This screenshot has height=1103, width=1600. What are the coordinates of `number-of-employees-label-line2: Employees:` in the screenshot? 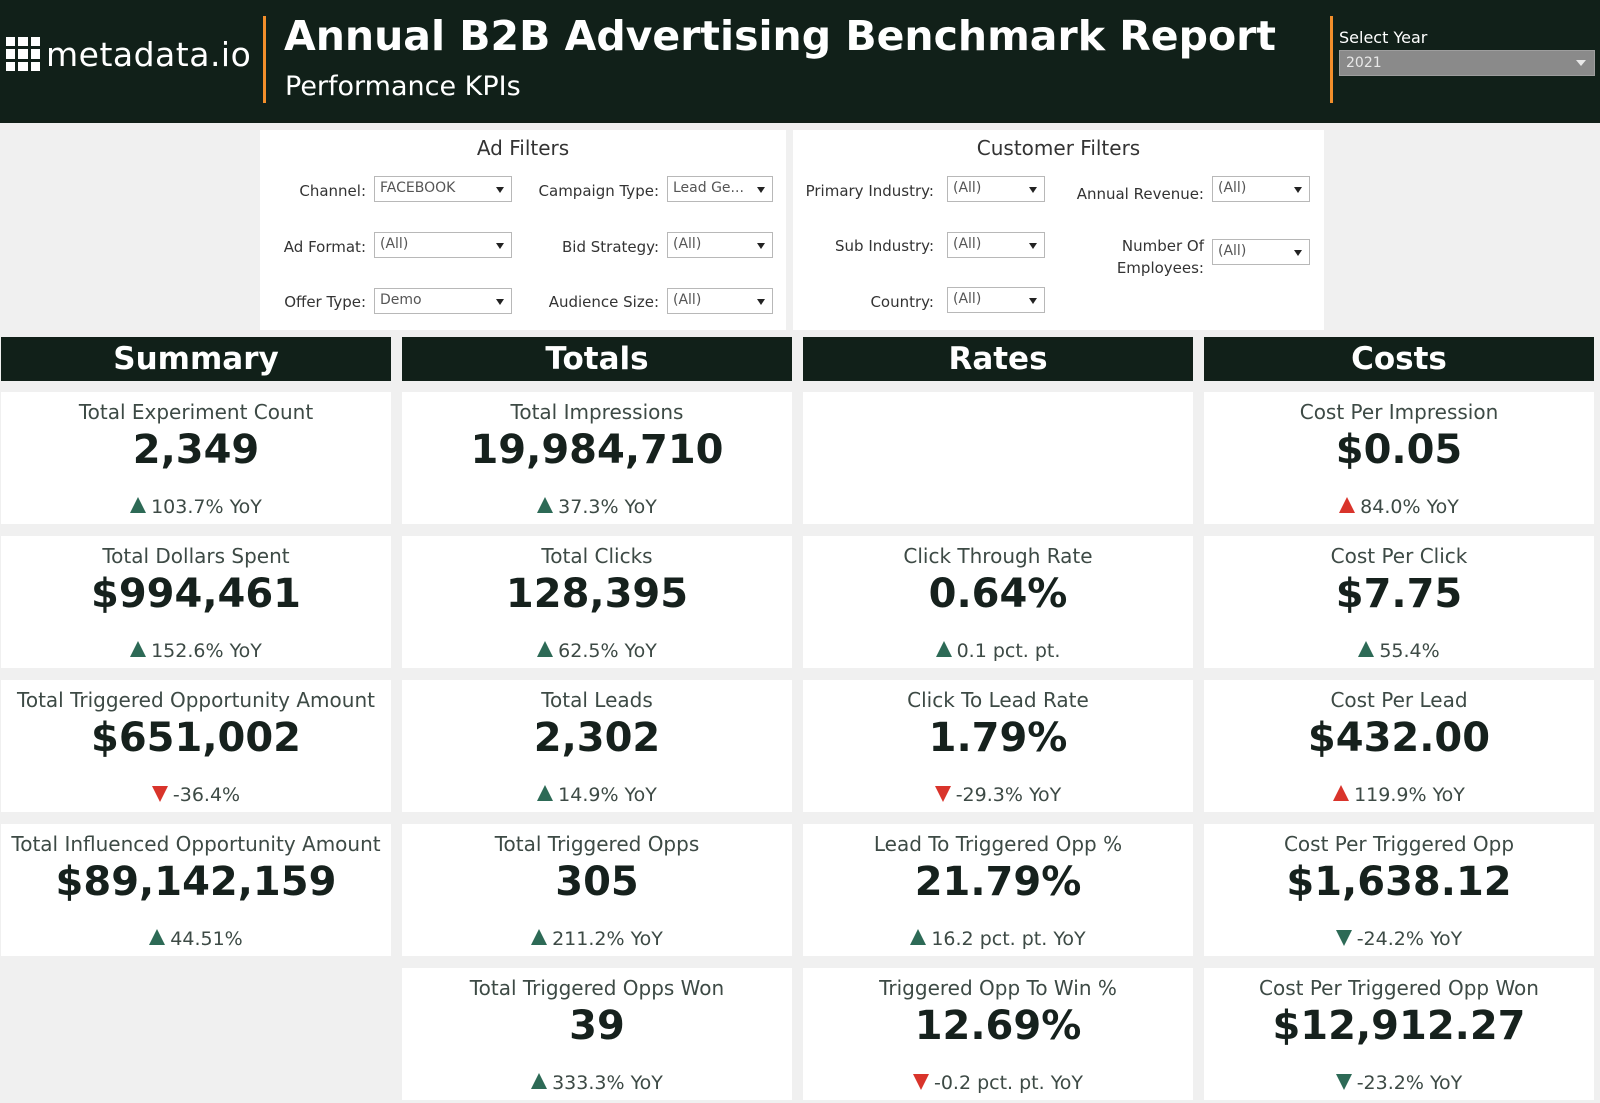 It's located at (1160, 267).